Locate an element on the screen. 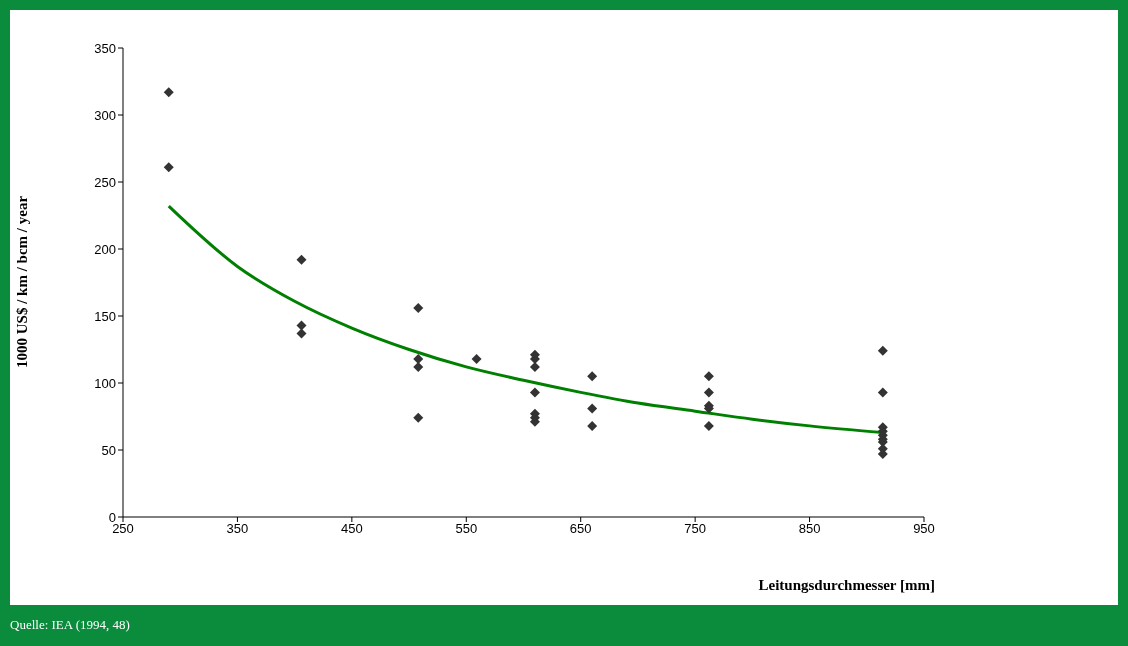 This screenshot has height=646, width=1128. y-tick-label: 100 is located at coordinates (105, 383).